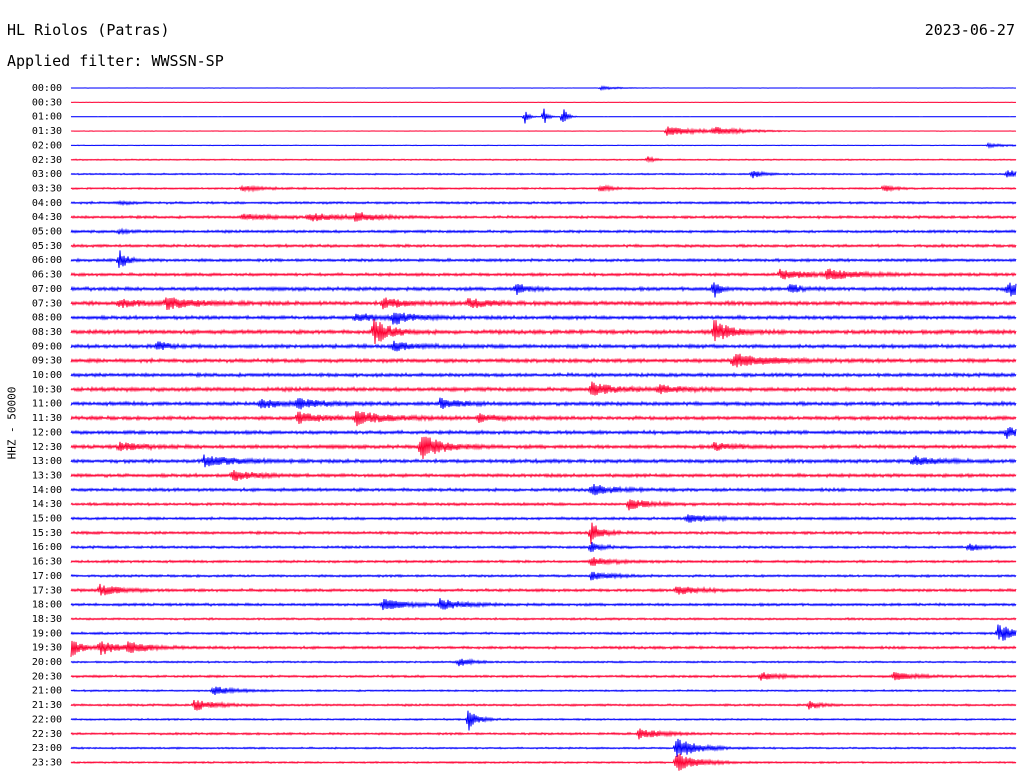 This screenshot has height=780, width=1024. Describe the element at coordinates (47, 447) in the screenshot. I see `time-label: 12:30` at that location.